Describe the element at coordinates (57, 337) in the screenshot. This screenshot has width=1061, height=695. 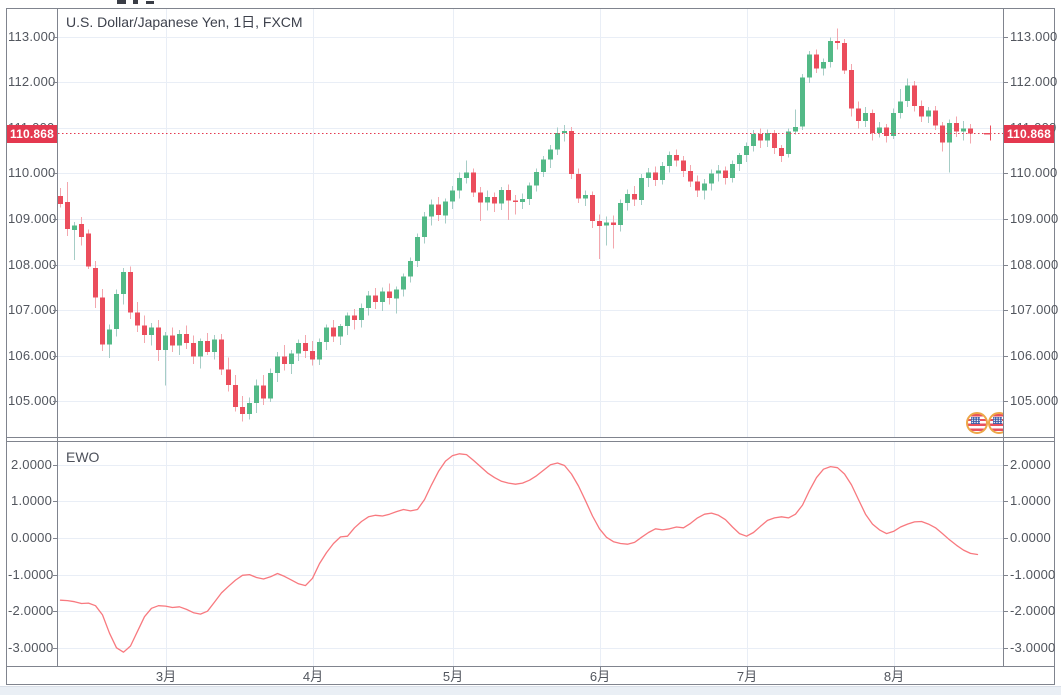
I see `left-axis-separator` at that location.